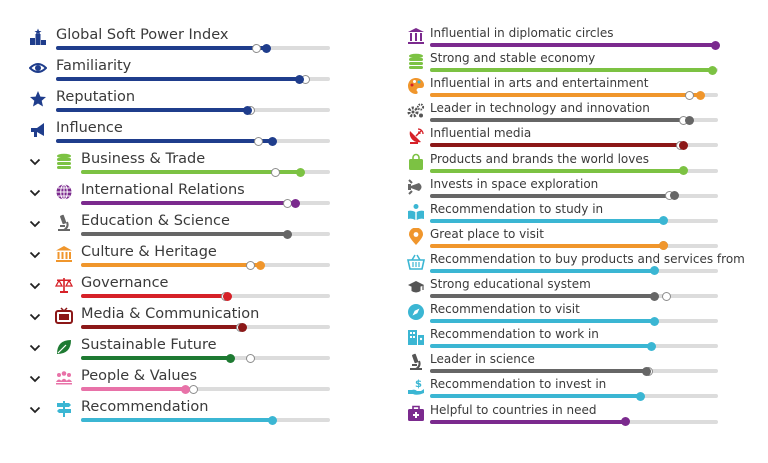 The image size is (768, 463). What do you see at coordinates (170, 70) in the screenshot?
I see `metric-row-familiarity: Familiarity` at bounding box center [170, 70].